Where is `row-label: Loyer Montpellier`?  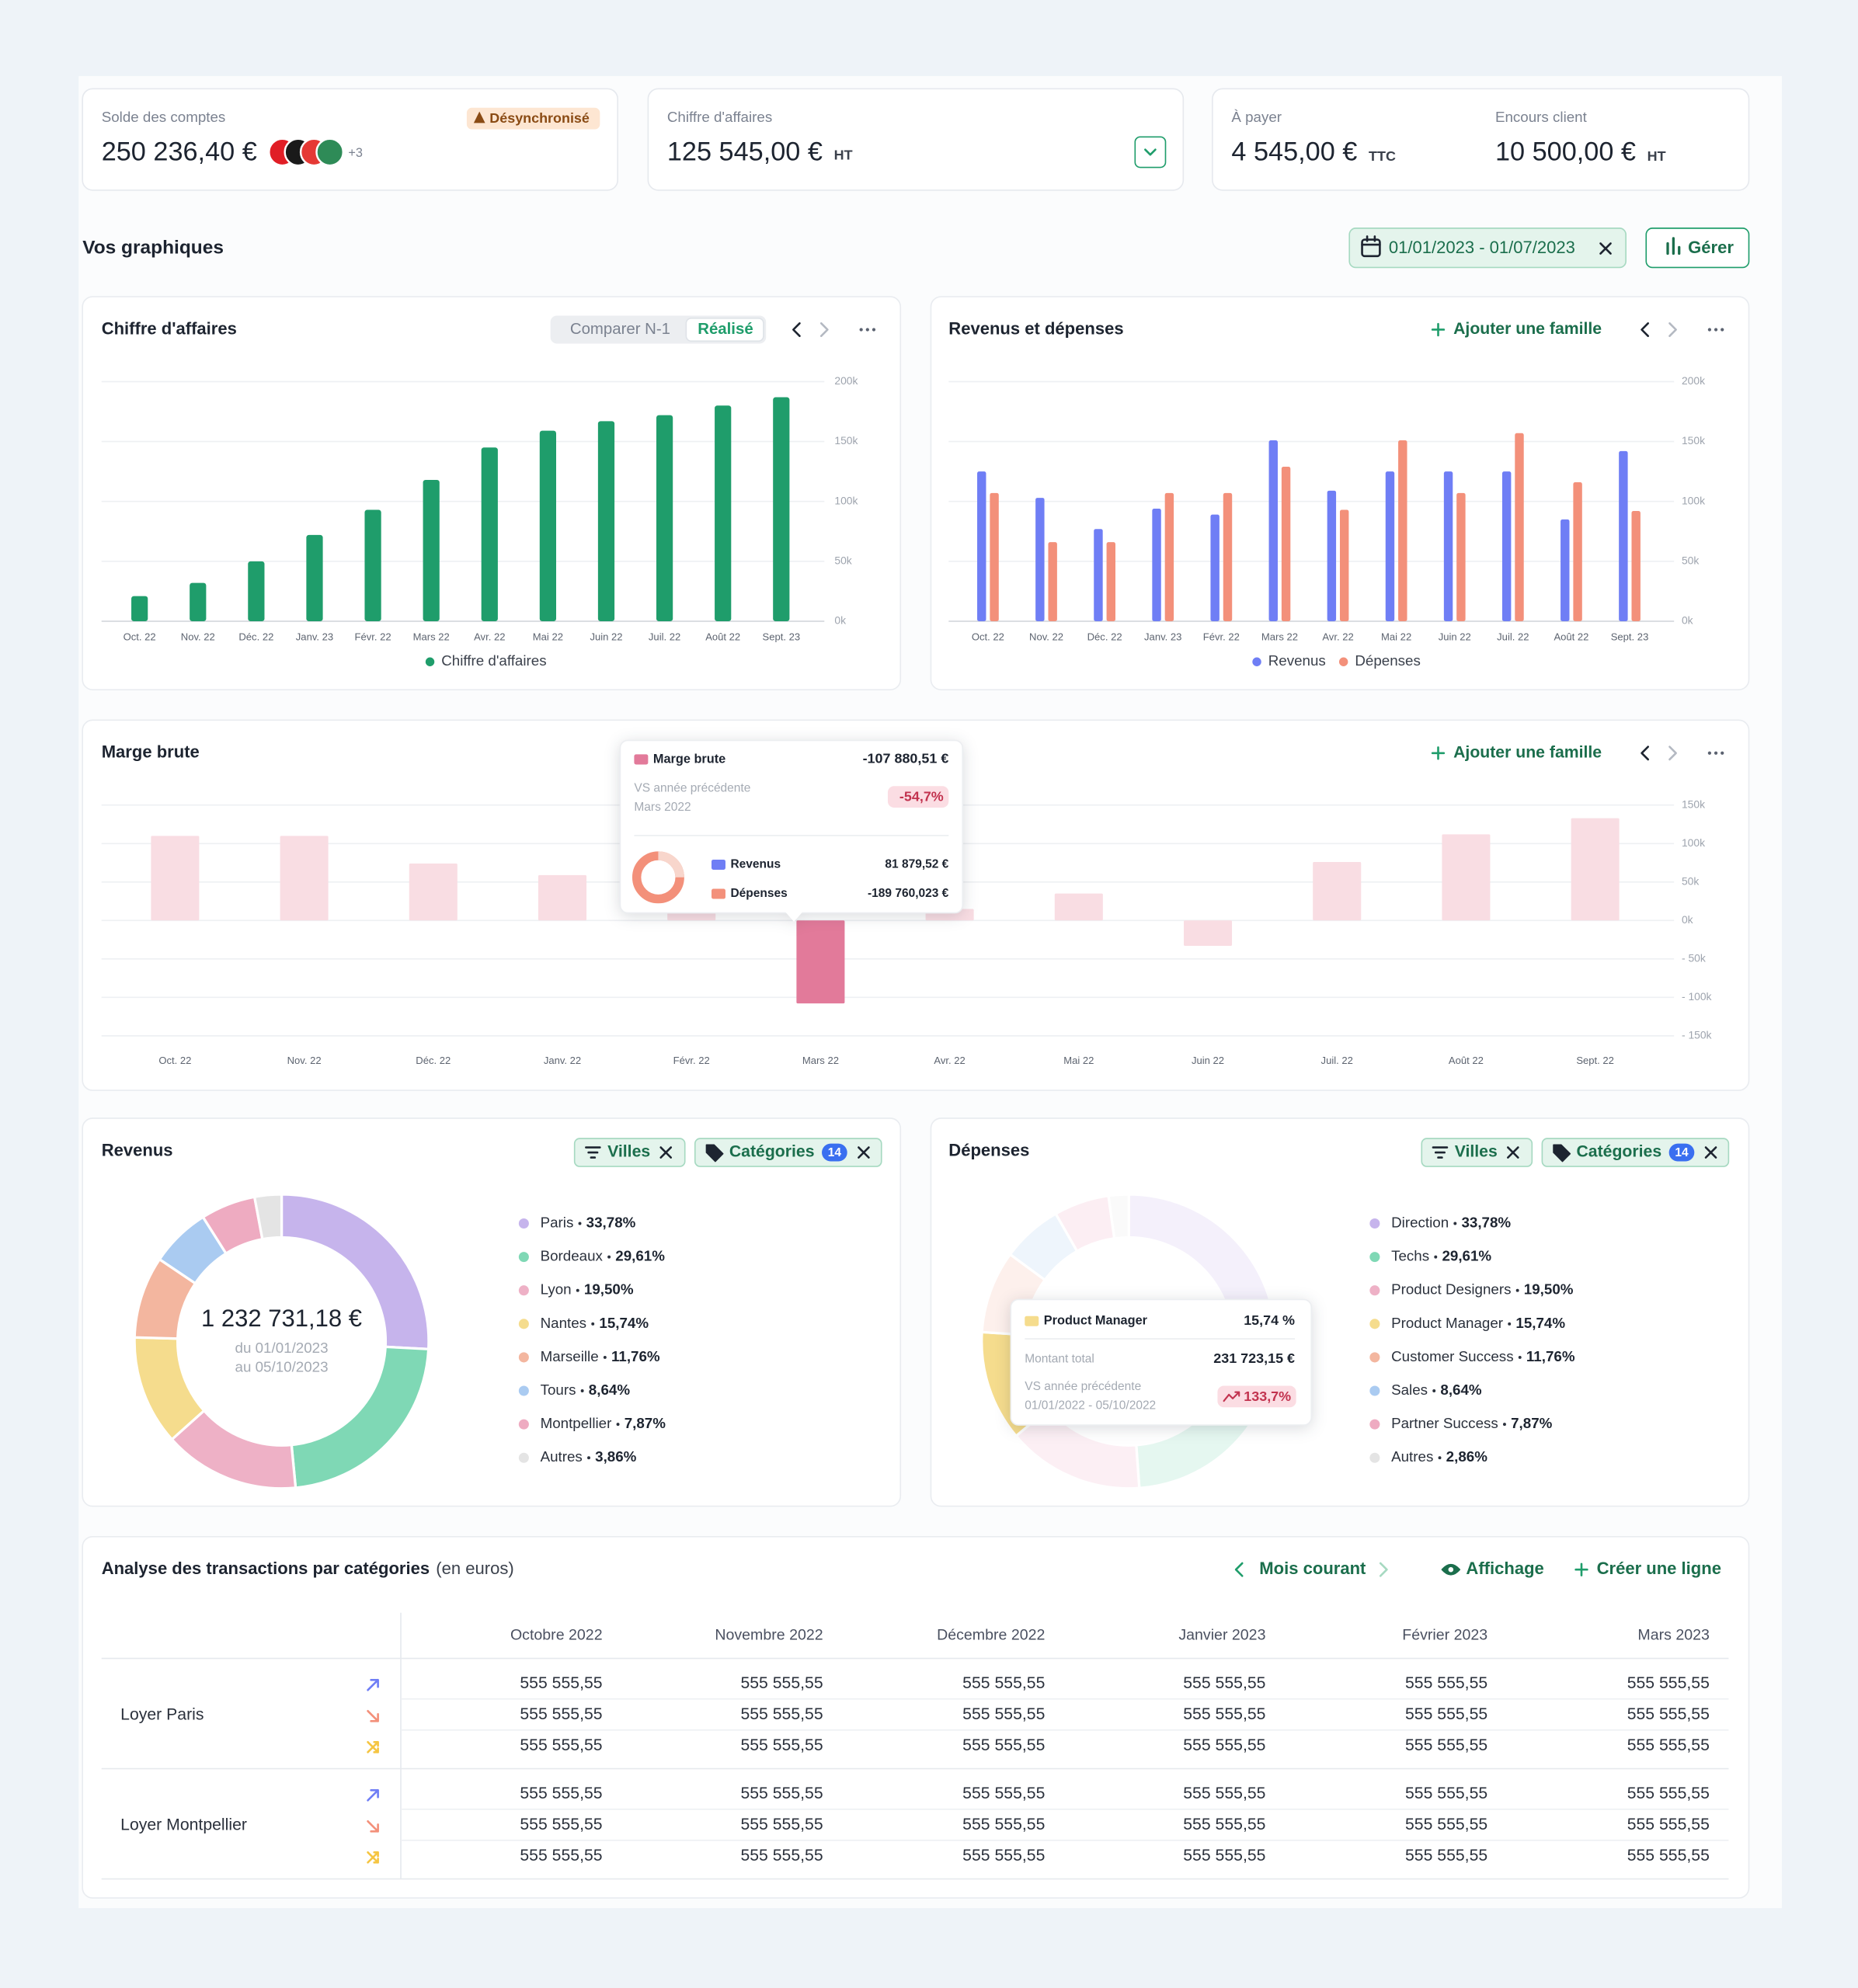
row-label: Loyer Montpellier is located at coordinates (183, 1825).